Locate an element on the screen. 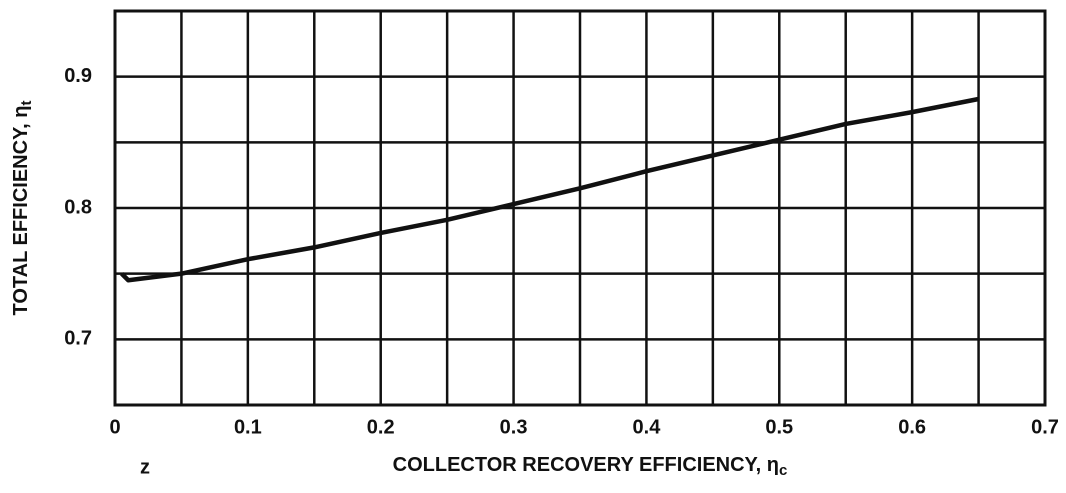 This screenshot has height=493, width=1066. x-tick-label: 0.3 is located at coordinates (514, 427).